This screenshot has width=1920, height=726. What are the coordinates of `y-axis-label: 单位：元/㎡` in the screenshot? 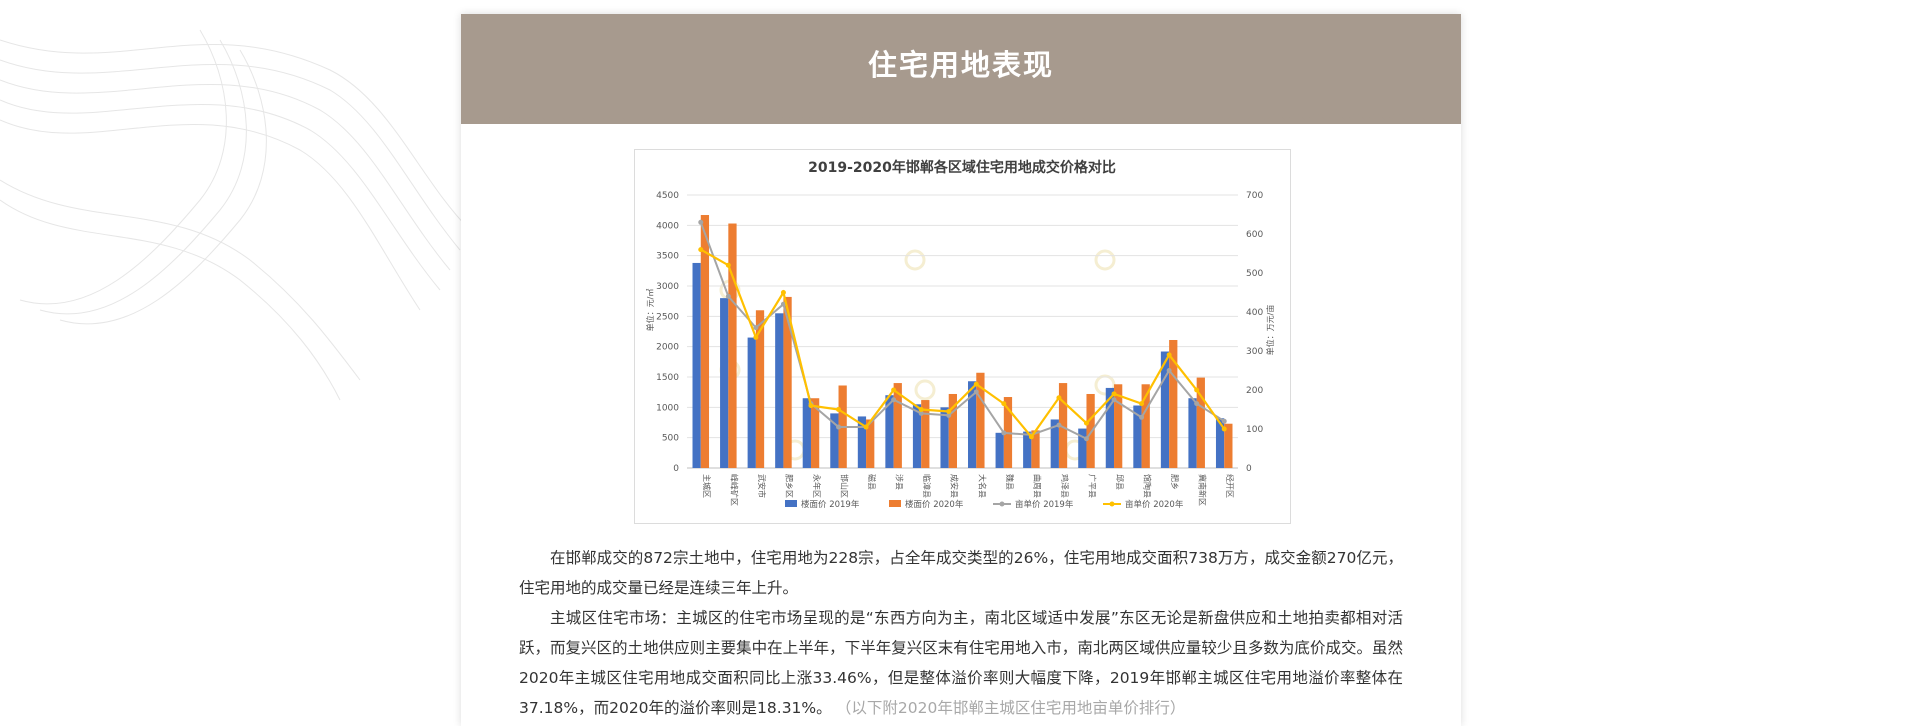 It's located at (650, 310).